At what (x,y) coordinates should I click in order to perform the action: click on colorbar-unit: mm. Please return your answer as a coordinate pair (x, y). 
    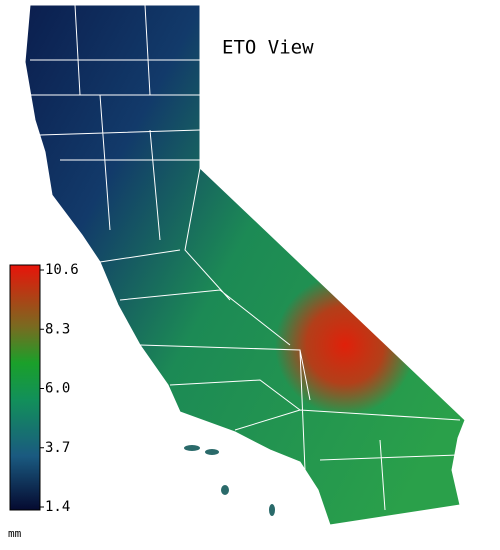
    Looking at the image, I should click on (15, 533).